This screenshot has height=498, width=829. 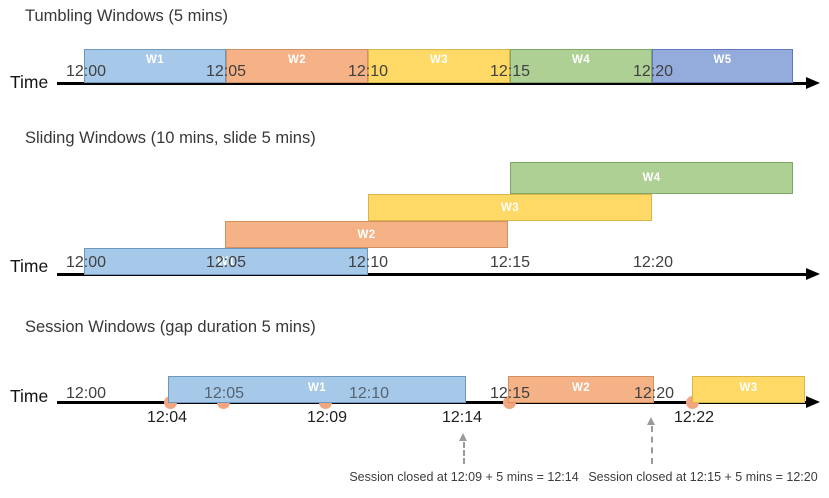 What do you see at coordinates (510, 393) in the screenshot?
I see `session-tick-1215: 12:15` at bounding box center [510, 393].